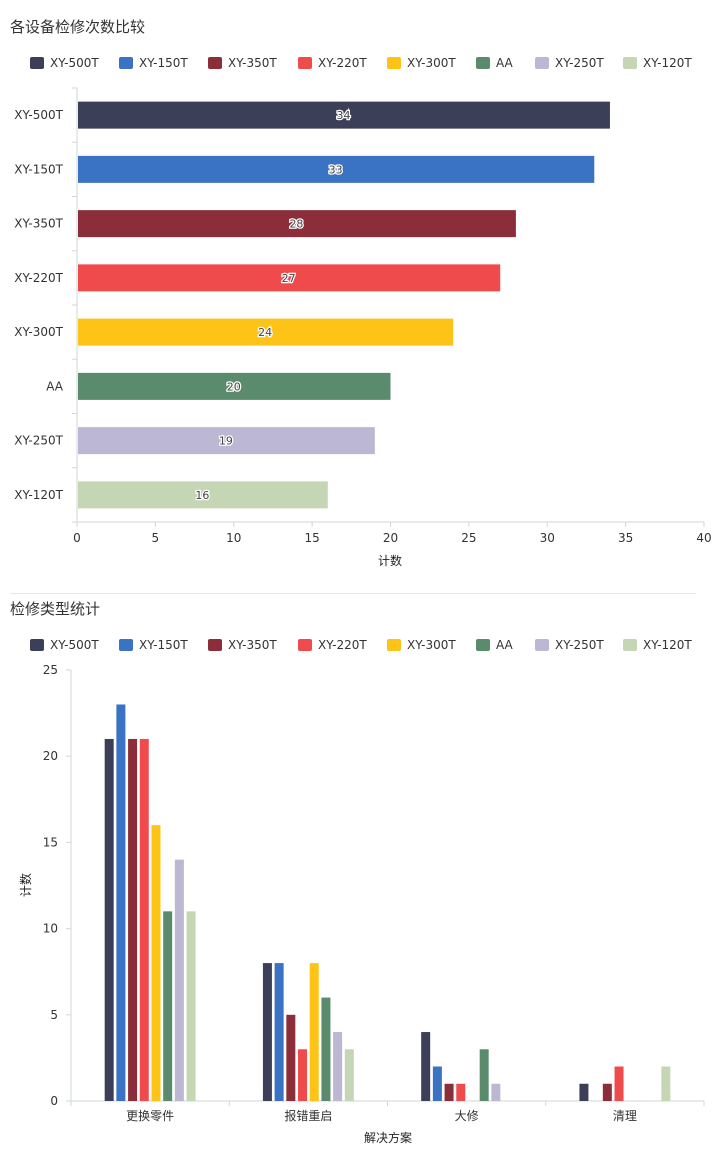 The height and width of the screenshot is (1169, 716). I want to click on chart2-y-tick-label: 0, so click(54, 1101).